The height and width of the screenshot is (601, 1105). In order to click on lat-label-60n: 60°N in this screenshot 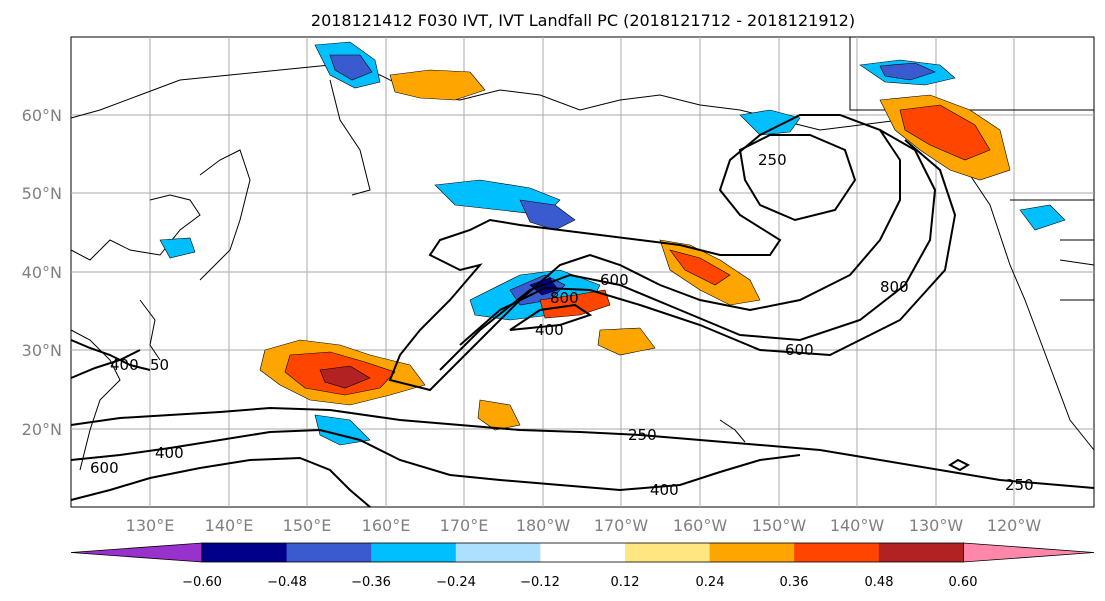, I will do `click(42, 115)`.